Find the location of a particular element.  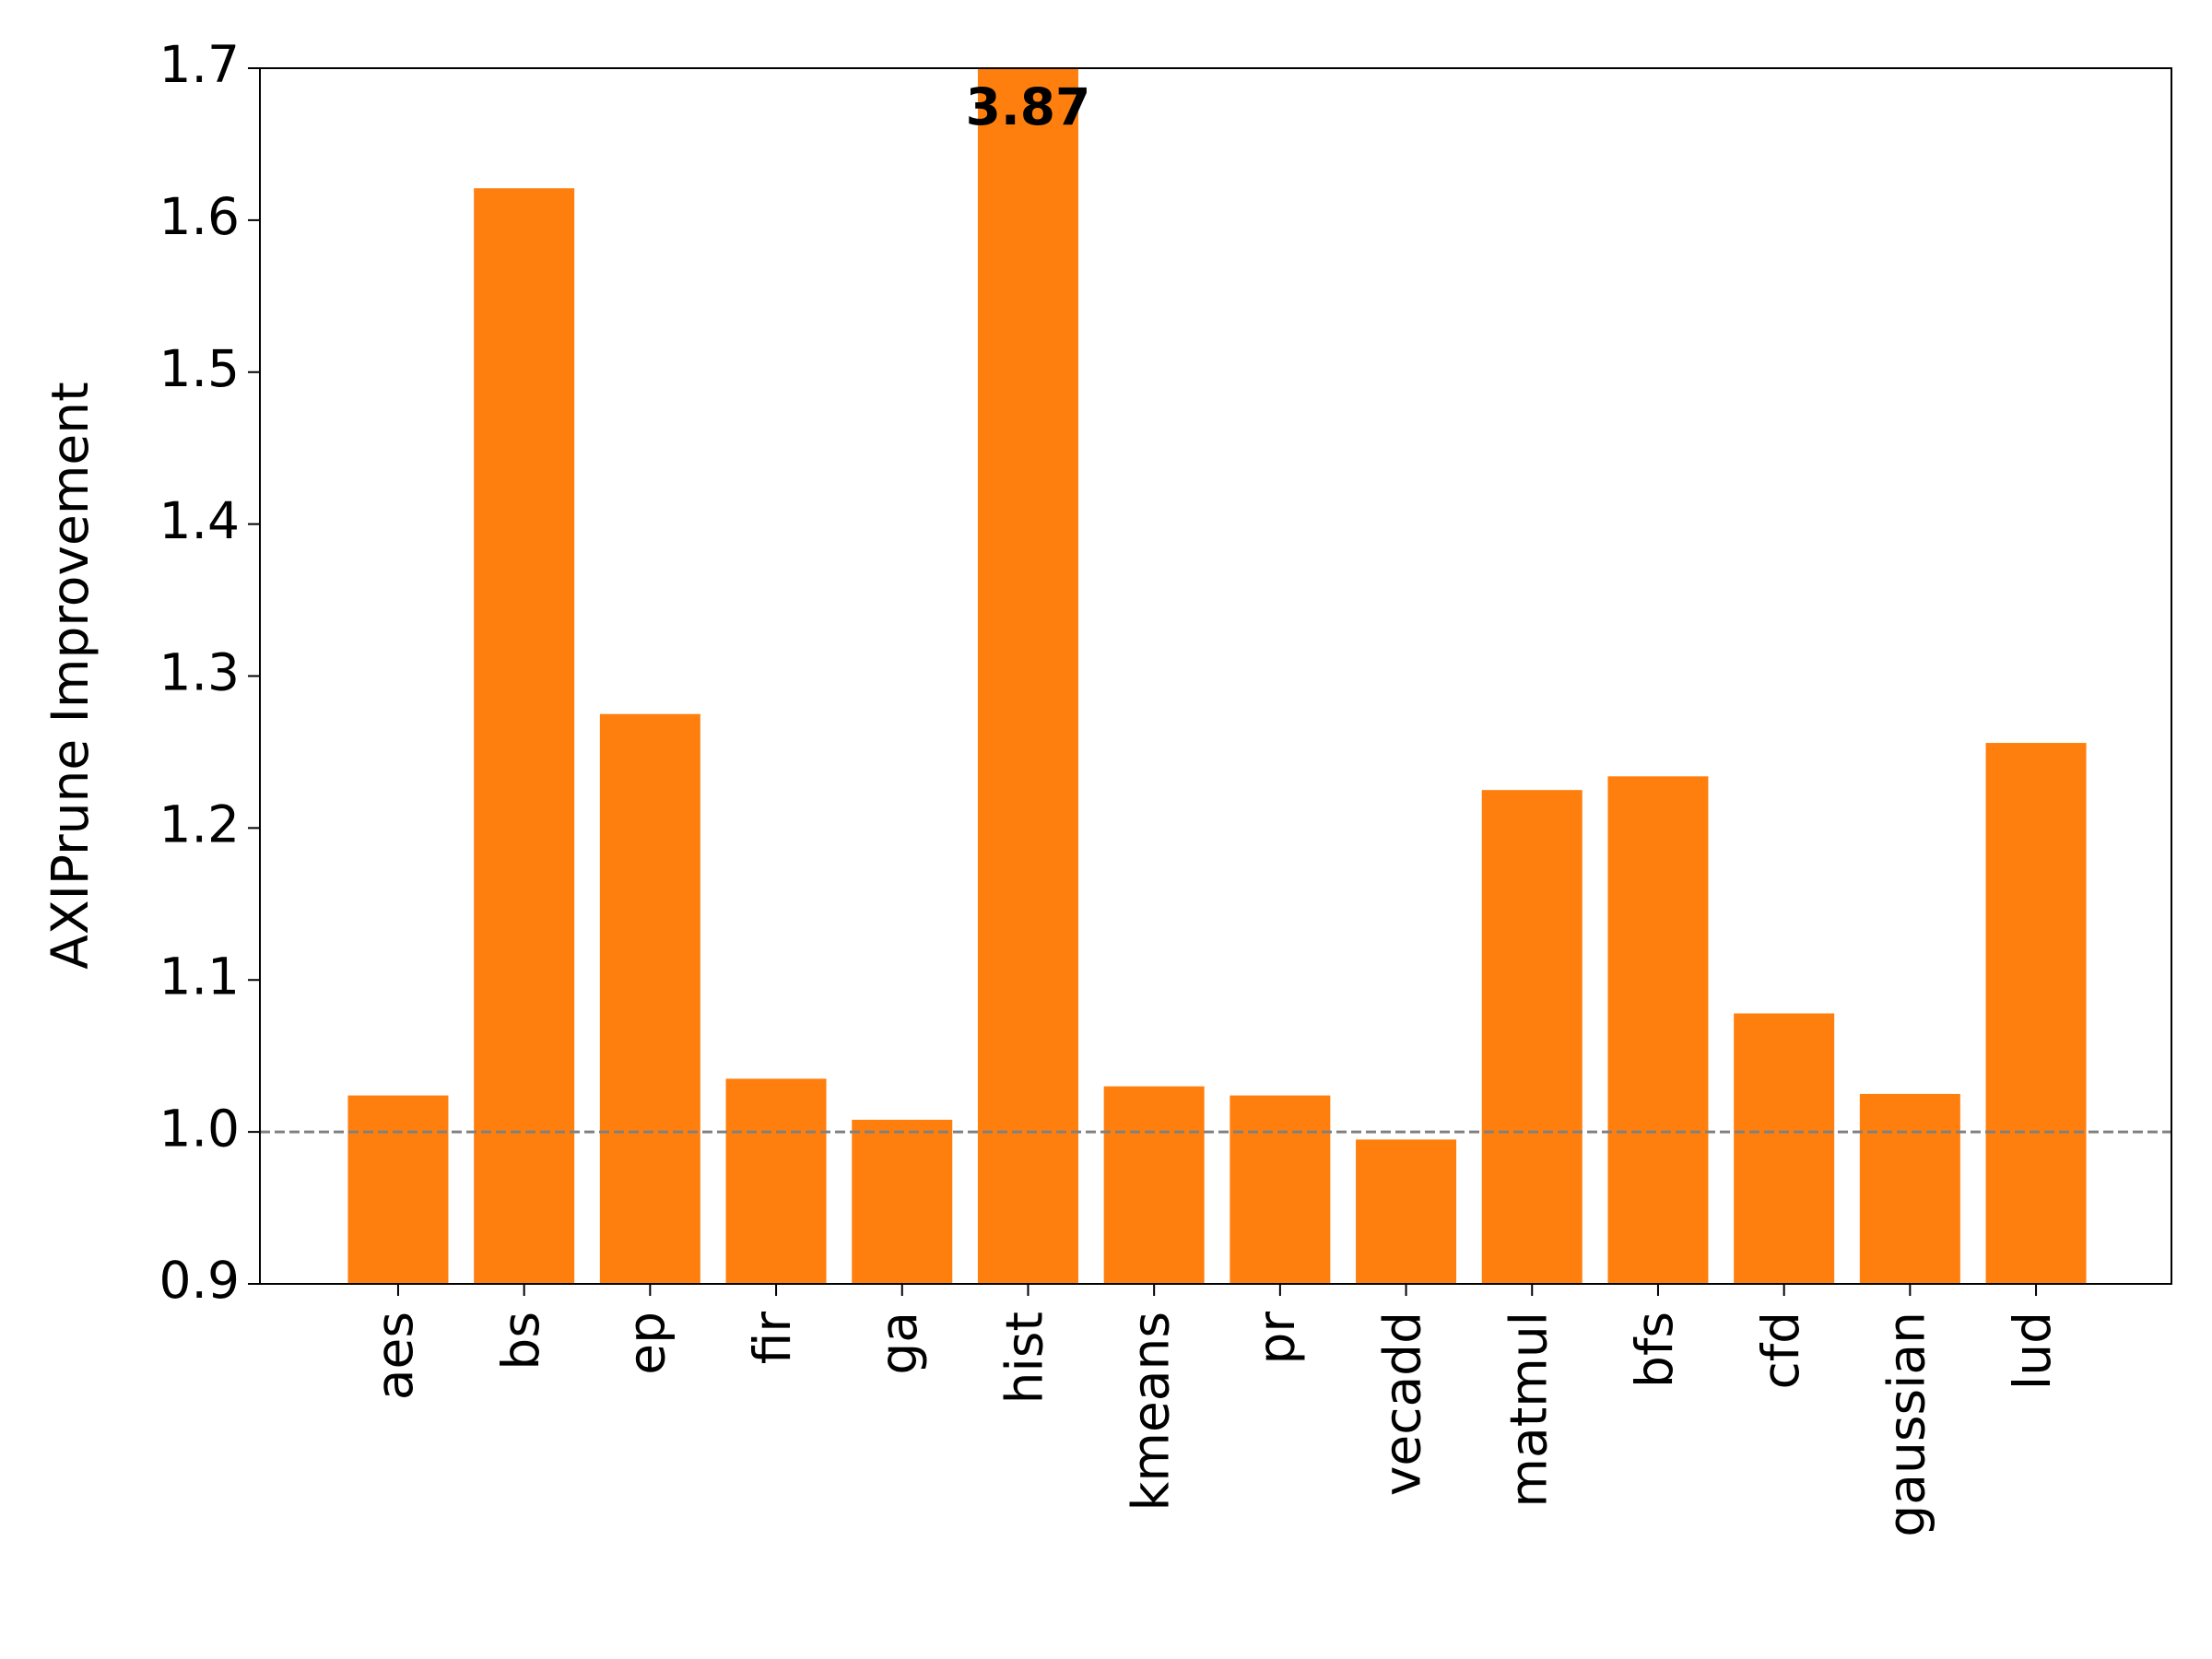

y-tick-label: 1.4 is located at coordinates (199, 520).